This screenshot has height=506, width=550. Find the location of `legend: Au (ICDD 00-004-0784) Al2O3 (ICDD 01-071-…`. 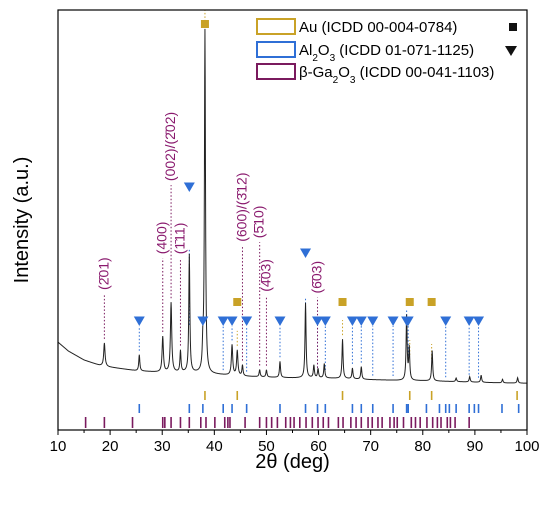

legend: Au (ICDD 00-004-0784) Al2O3 (ICDD 01-071-… is located at coordinates (386, 52).